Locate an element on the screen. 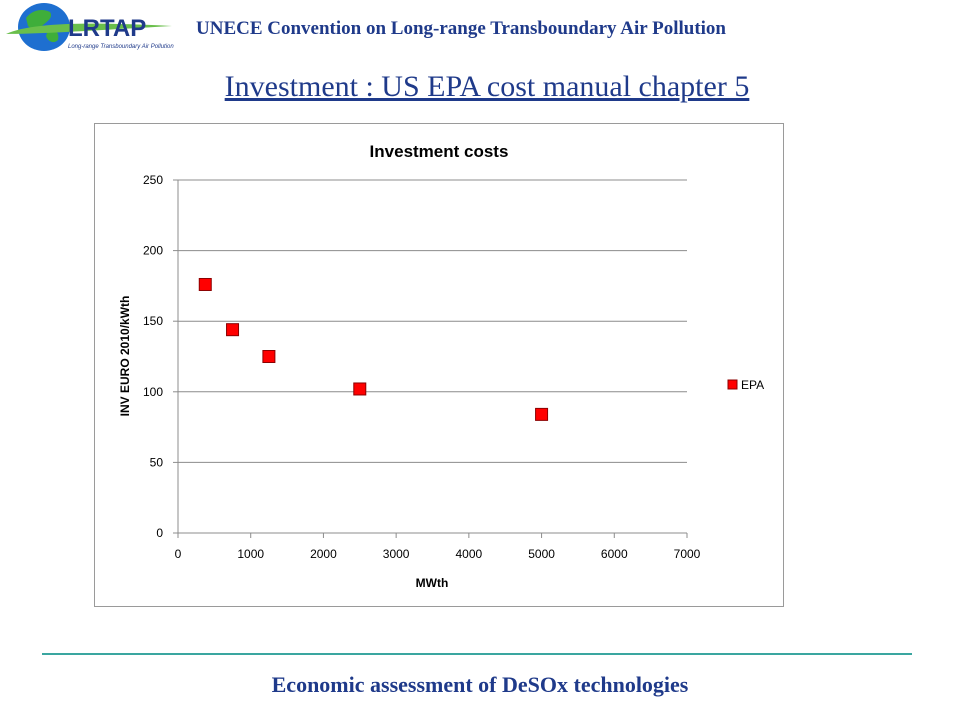  globe-land-icon is located at coordinates (42, 26).